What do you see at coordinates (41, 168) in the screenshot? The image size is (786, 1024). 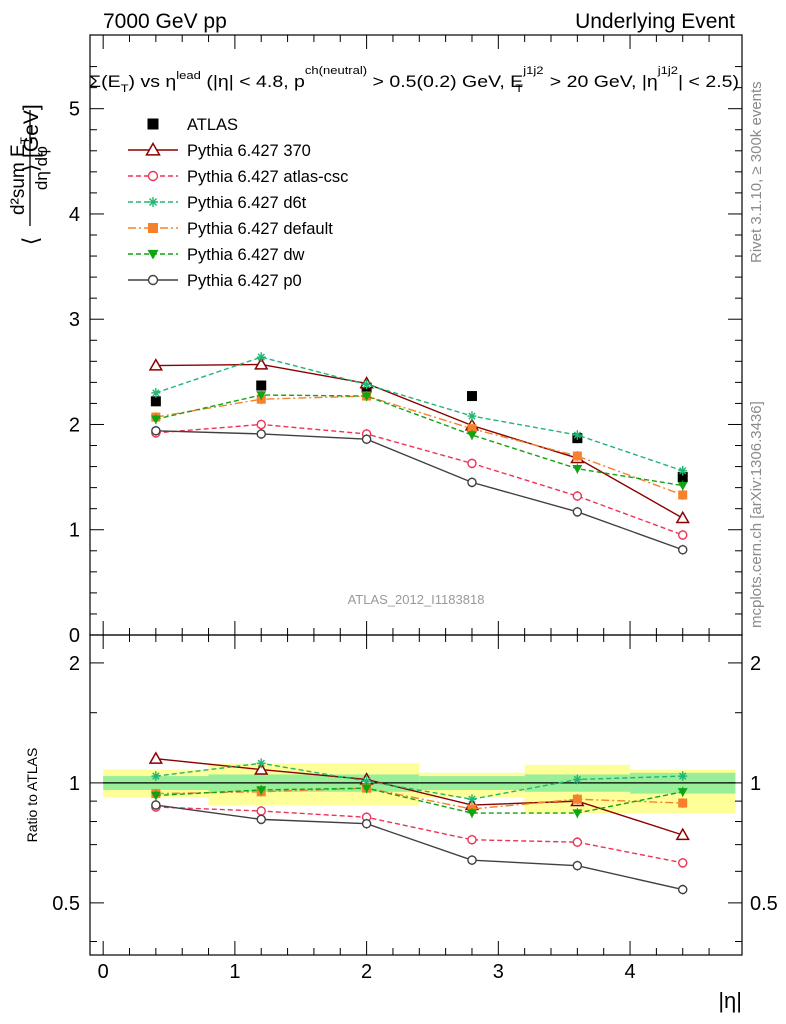 I see `ylabel-denominator: dη dφ` at bounding box center [41, 168].